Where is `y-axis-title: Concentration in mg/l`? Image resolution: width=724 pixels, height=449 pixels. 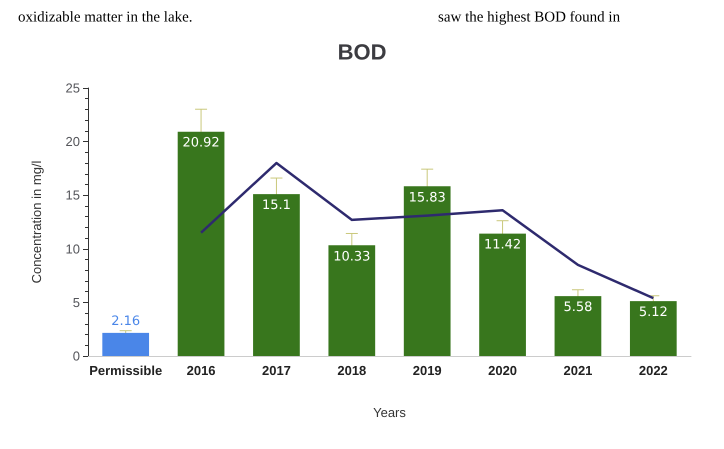 y-axis-title: Concentration in mg/l is located at coordinates (36, 222).